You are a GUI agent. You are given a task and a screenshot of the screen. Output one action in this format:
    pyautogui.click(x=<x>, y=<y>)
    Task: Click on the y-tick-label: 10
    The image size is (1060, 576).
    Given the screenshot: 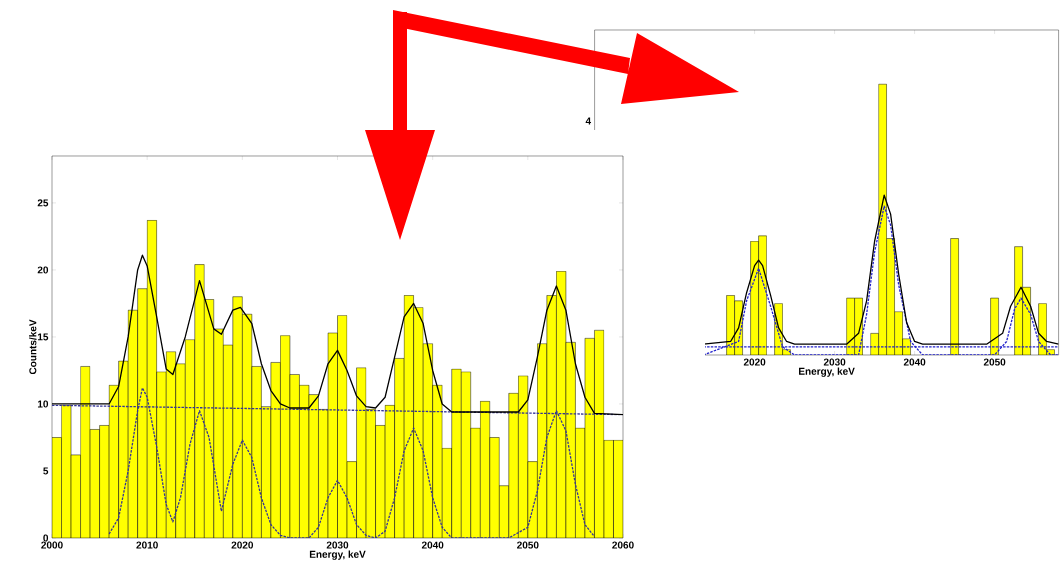 What is the action you would take?
    pyautogui.click(x=43, y=404)
    